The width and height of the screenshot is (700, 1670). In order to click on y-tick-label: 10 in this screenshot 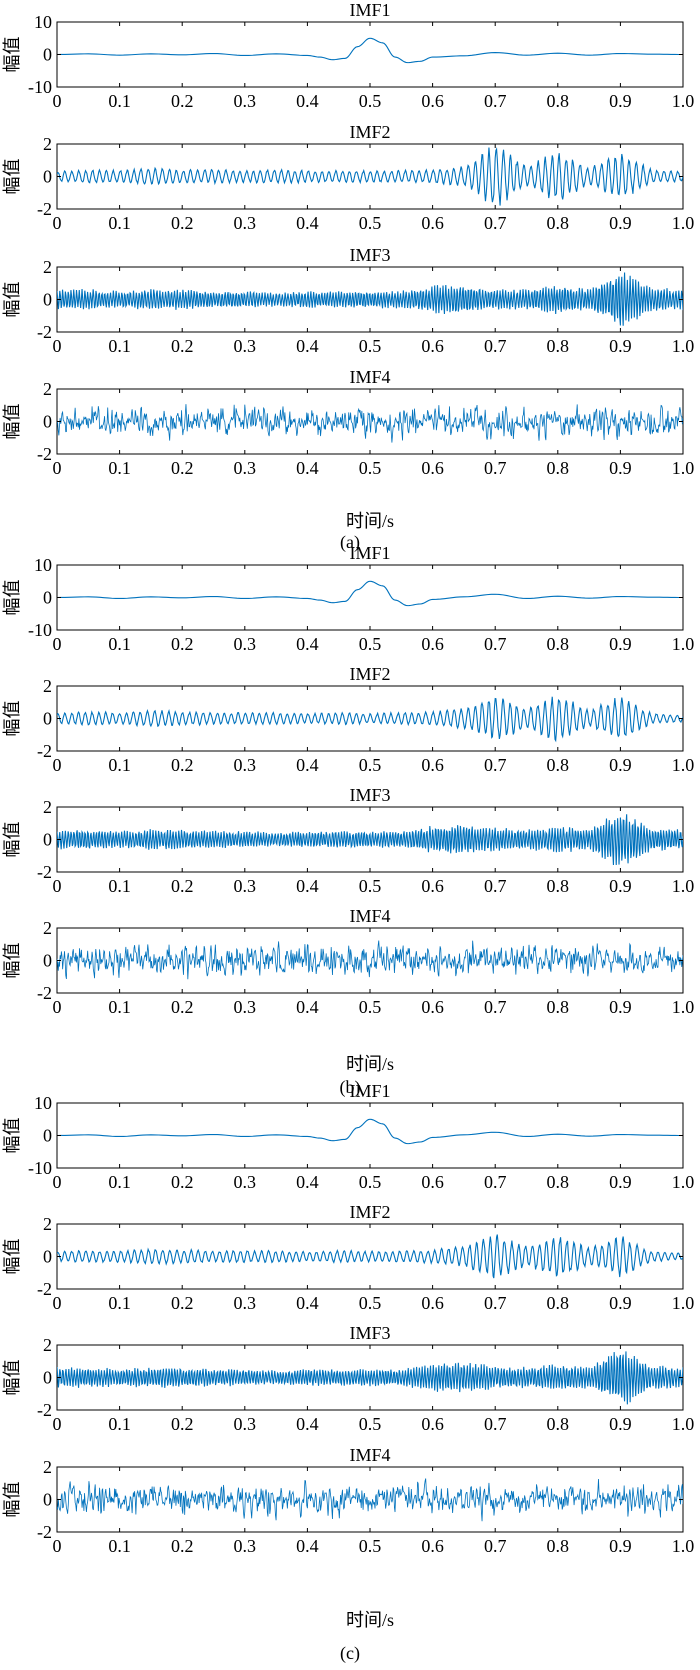, I will do `click(43, 22)`.